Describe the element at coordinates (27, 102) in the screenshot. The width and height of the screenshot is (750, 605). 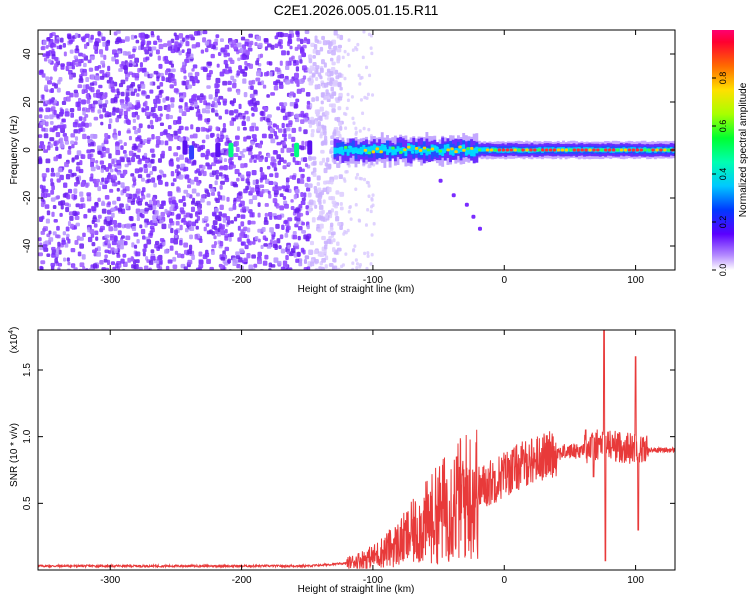
I see `spectrogram-y-tick-label: 20` at that location.